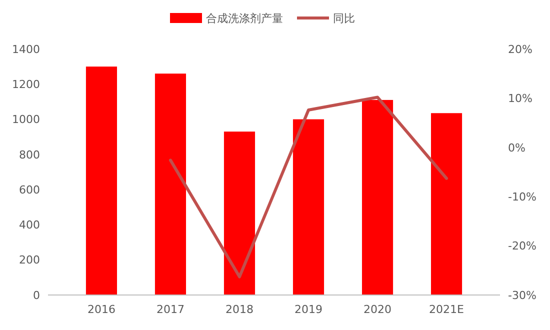 The width and height of the screenshot is (550, 330). I want to click on y-tick-label: 0, so click(36, 295).